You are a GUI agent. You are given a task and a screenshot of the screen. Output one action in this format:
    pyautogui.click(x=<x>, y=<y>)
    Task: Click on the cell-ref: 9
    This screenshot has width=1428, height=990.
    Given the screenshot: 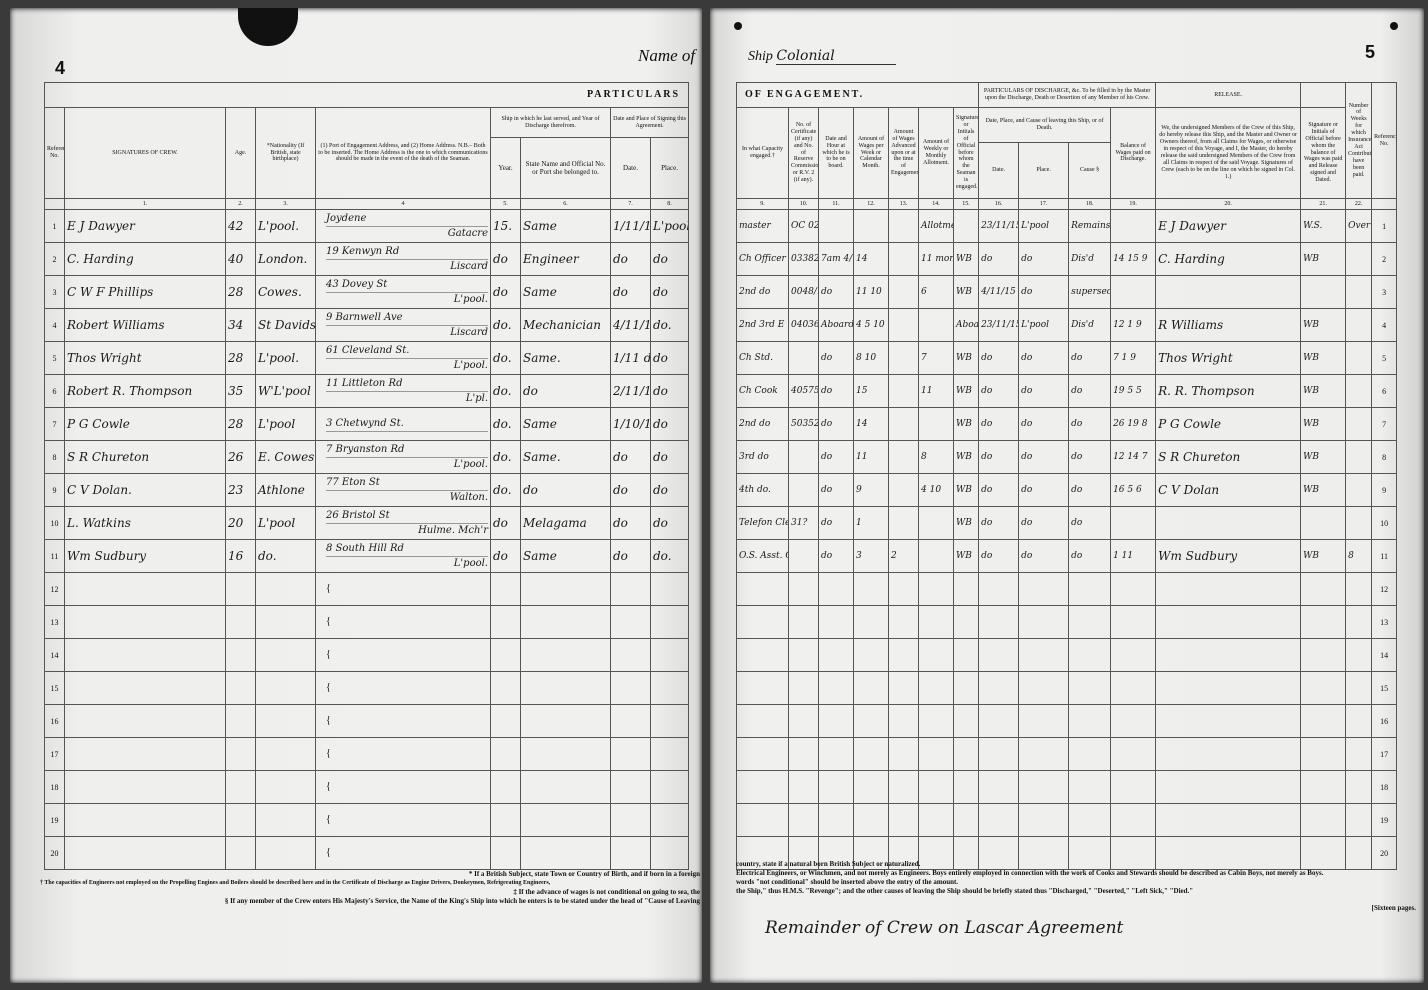 What is the action you would take?
    pyautogui.click(x=54, y=490)
    